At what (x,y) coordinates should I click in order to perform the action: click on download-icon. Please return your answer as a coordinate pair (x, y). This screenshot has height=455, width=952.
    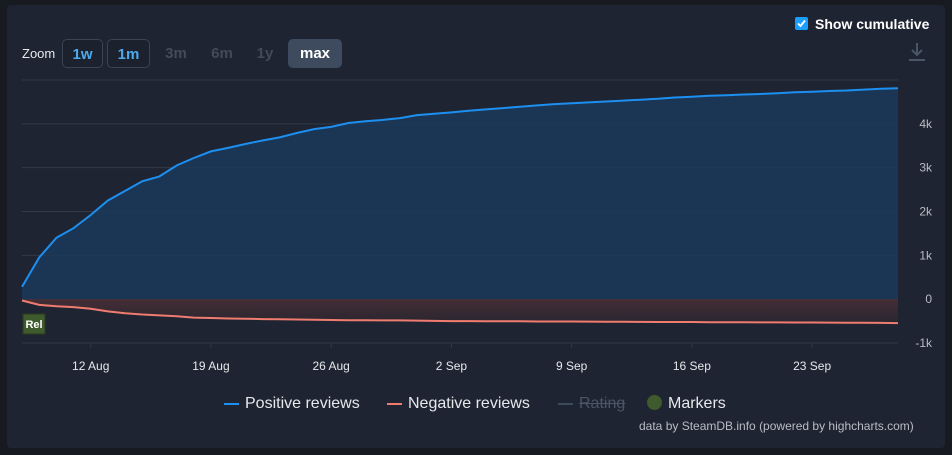
    Looking at the image, I should click on (917, 54).